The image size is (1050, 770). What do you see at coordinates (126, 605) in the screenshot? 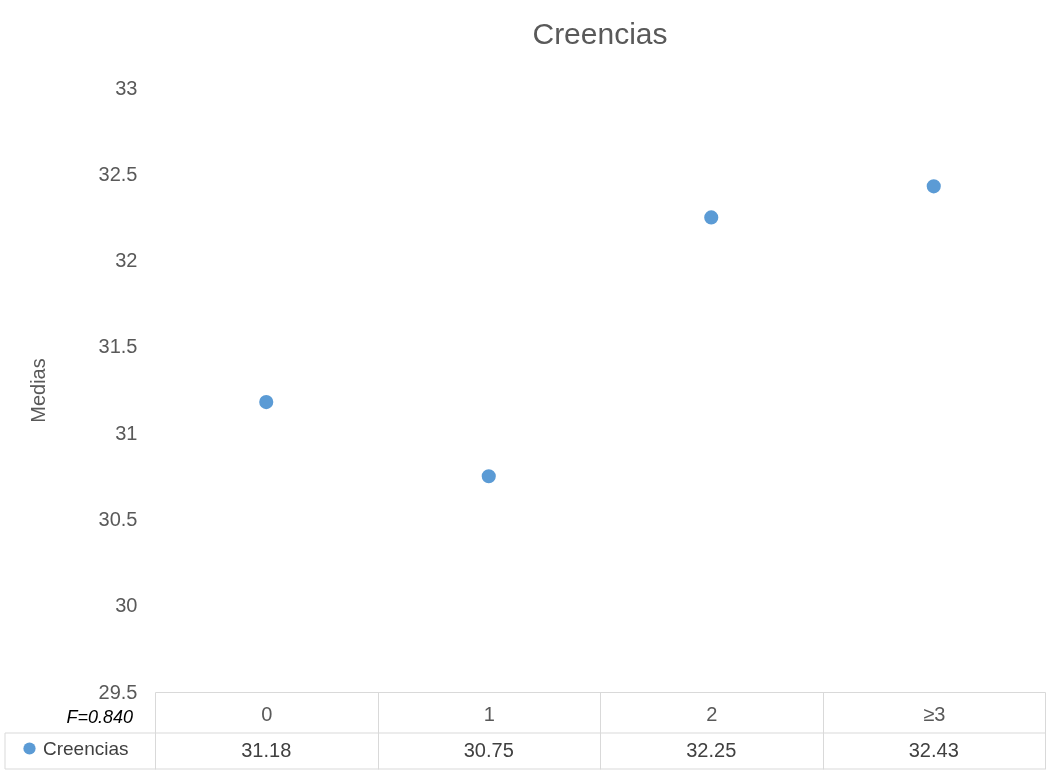
I see `y-tick-label: 30` at bounding box center [126, 605].